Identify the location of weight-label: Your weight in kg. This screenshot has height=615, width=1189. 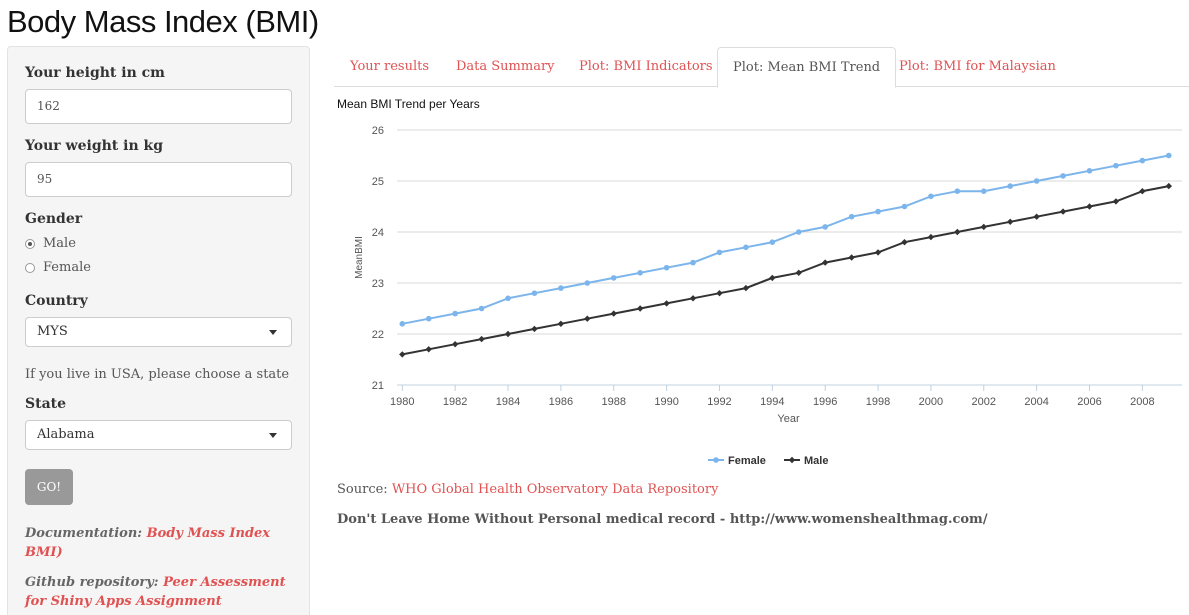
(94, 146).